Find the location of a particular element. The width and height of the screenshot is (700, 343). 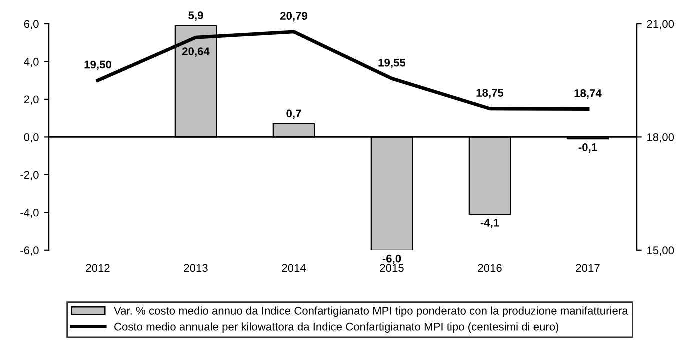

y2-tick-label: 21,00 is located at coordinates (660, 25).